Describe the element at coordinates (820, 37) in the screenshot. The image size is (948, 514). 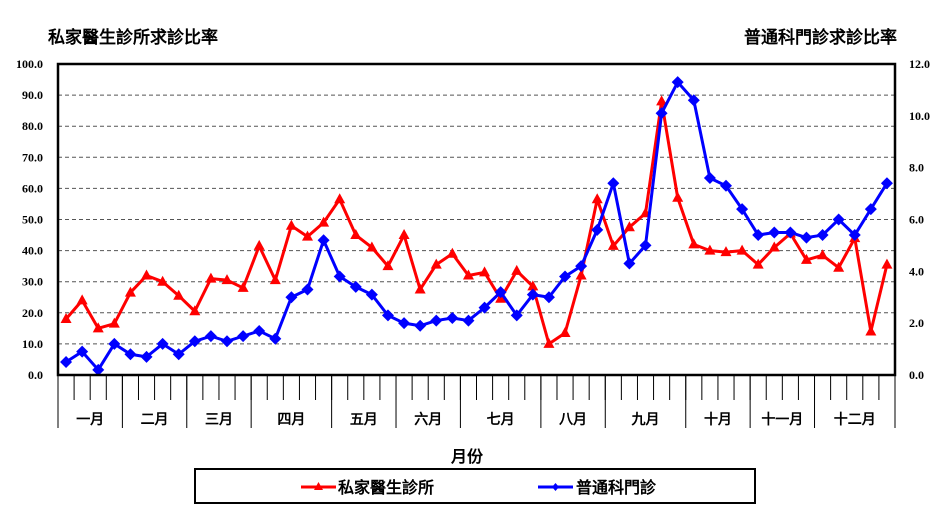
I see `right-axis-title: 普通科門診求診比率` at that location.